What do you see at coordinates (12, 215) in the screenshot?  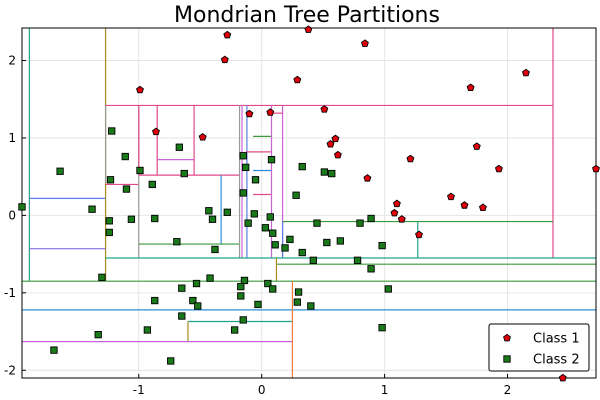 I see `y-tick-label: 0` at bounding box center [12, 215].